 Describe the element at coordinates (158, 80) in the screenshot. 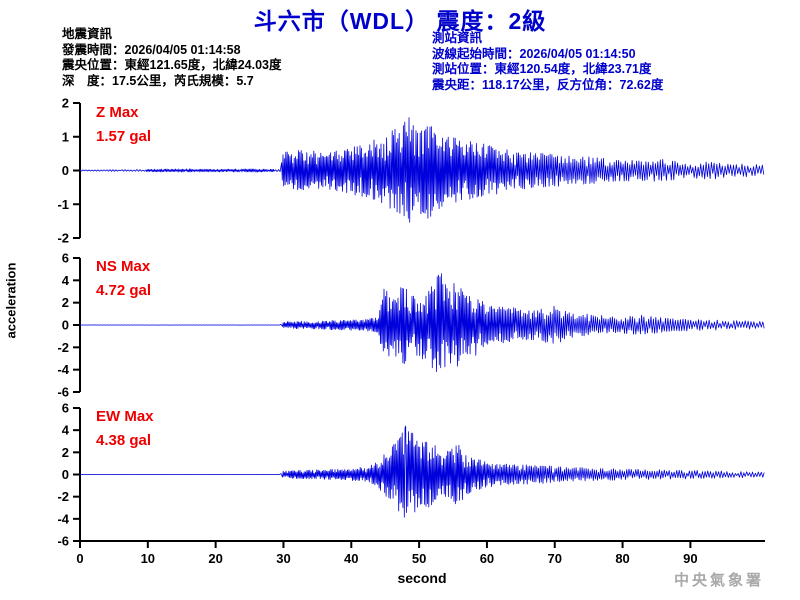

I see `depth-magnitude: 深 度：17.5公里，芮氏規模：5.7` at that location.